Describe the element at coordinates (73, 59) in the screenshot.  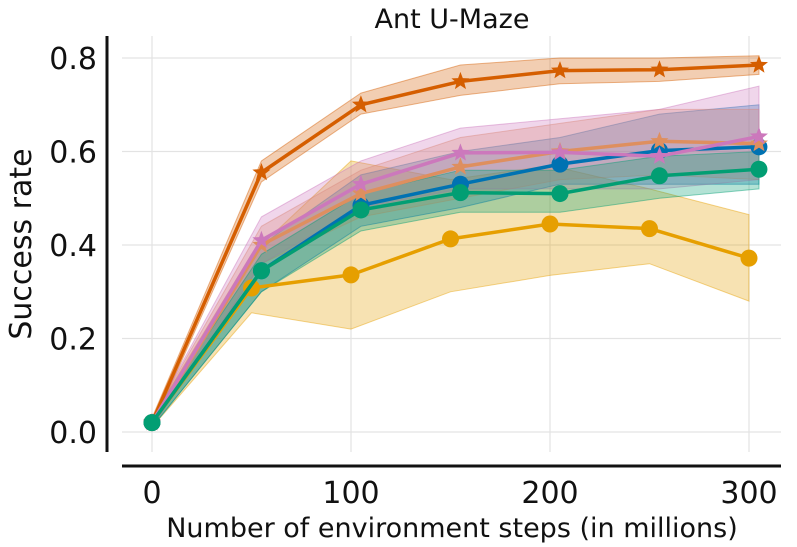
I see `y-tick-label: 0.8` at that location.